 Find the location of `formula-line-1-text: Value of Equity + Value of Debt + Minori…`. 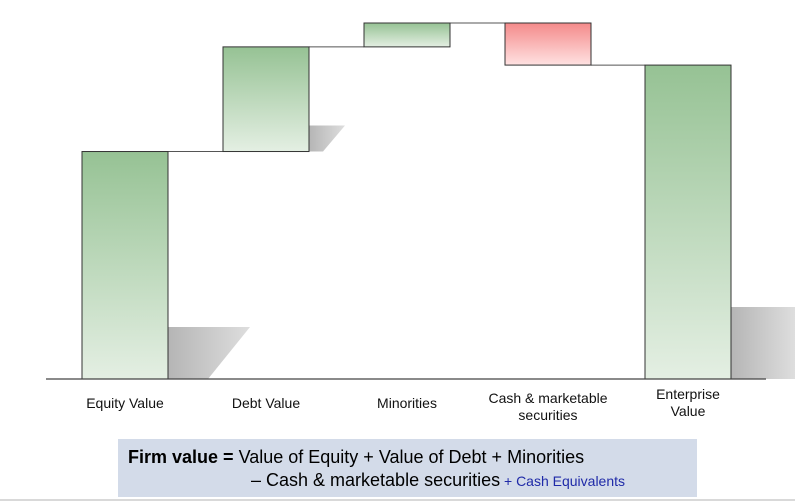

formula-line-1-text: Value of Equity + Value of Debt + Minori… is located at coordinates (409, 457).